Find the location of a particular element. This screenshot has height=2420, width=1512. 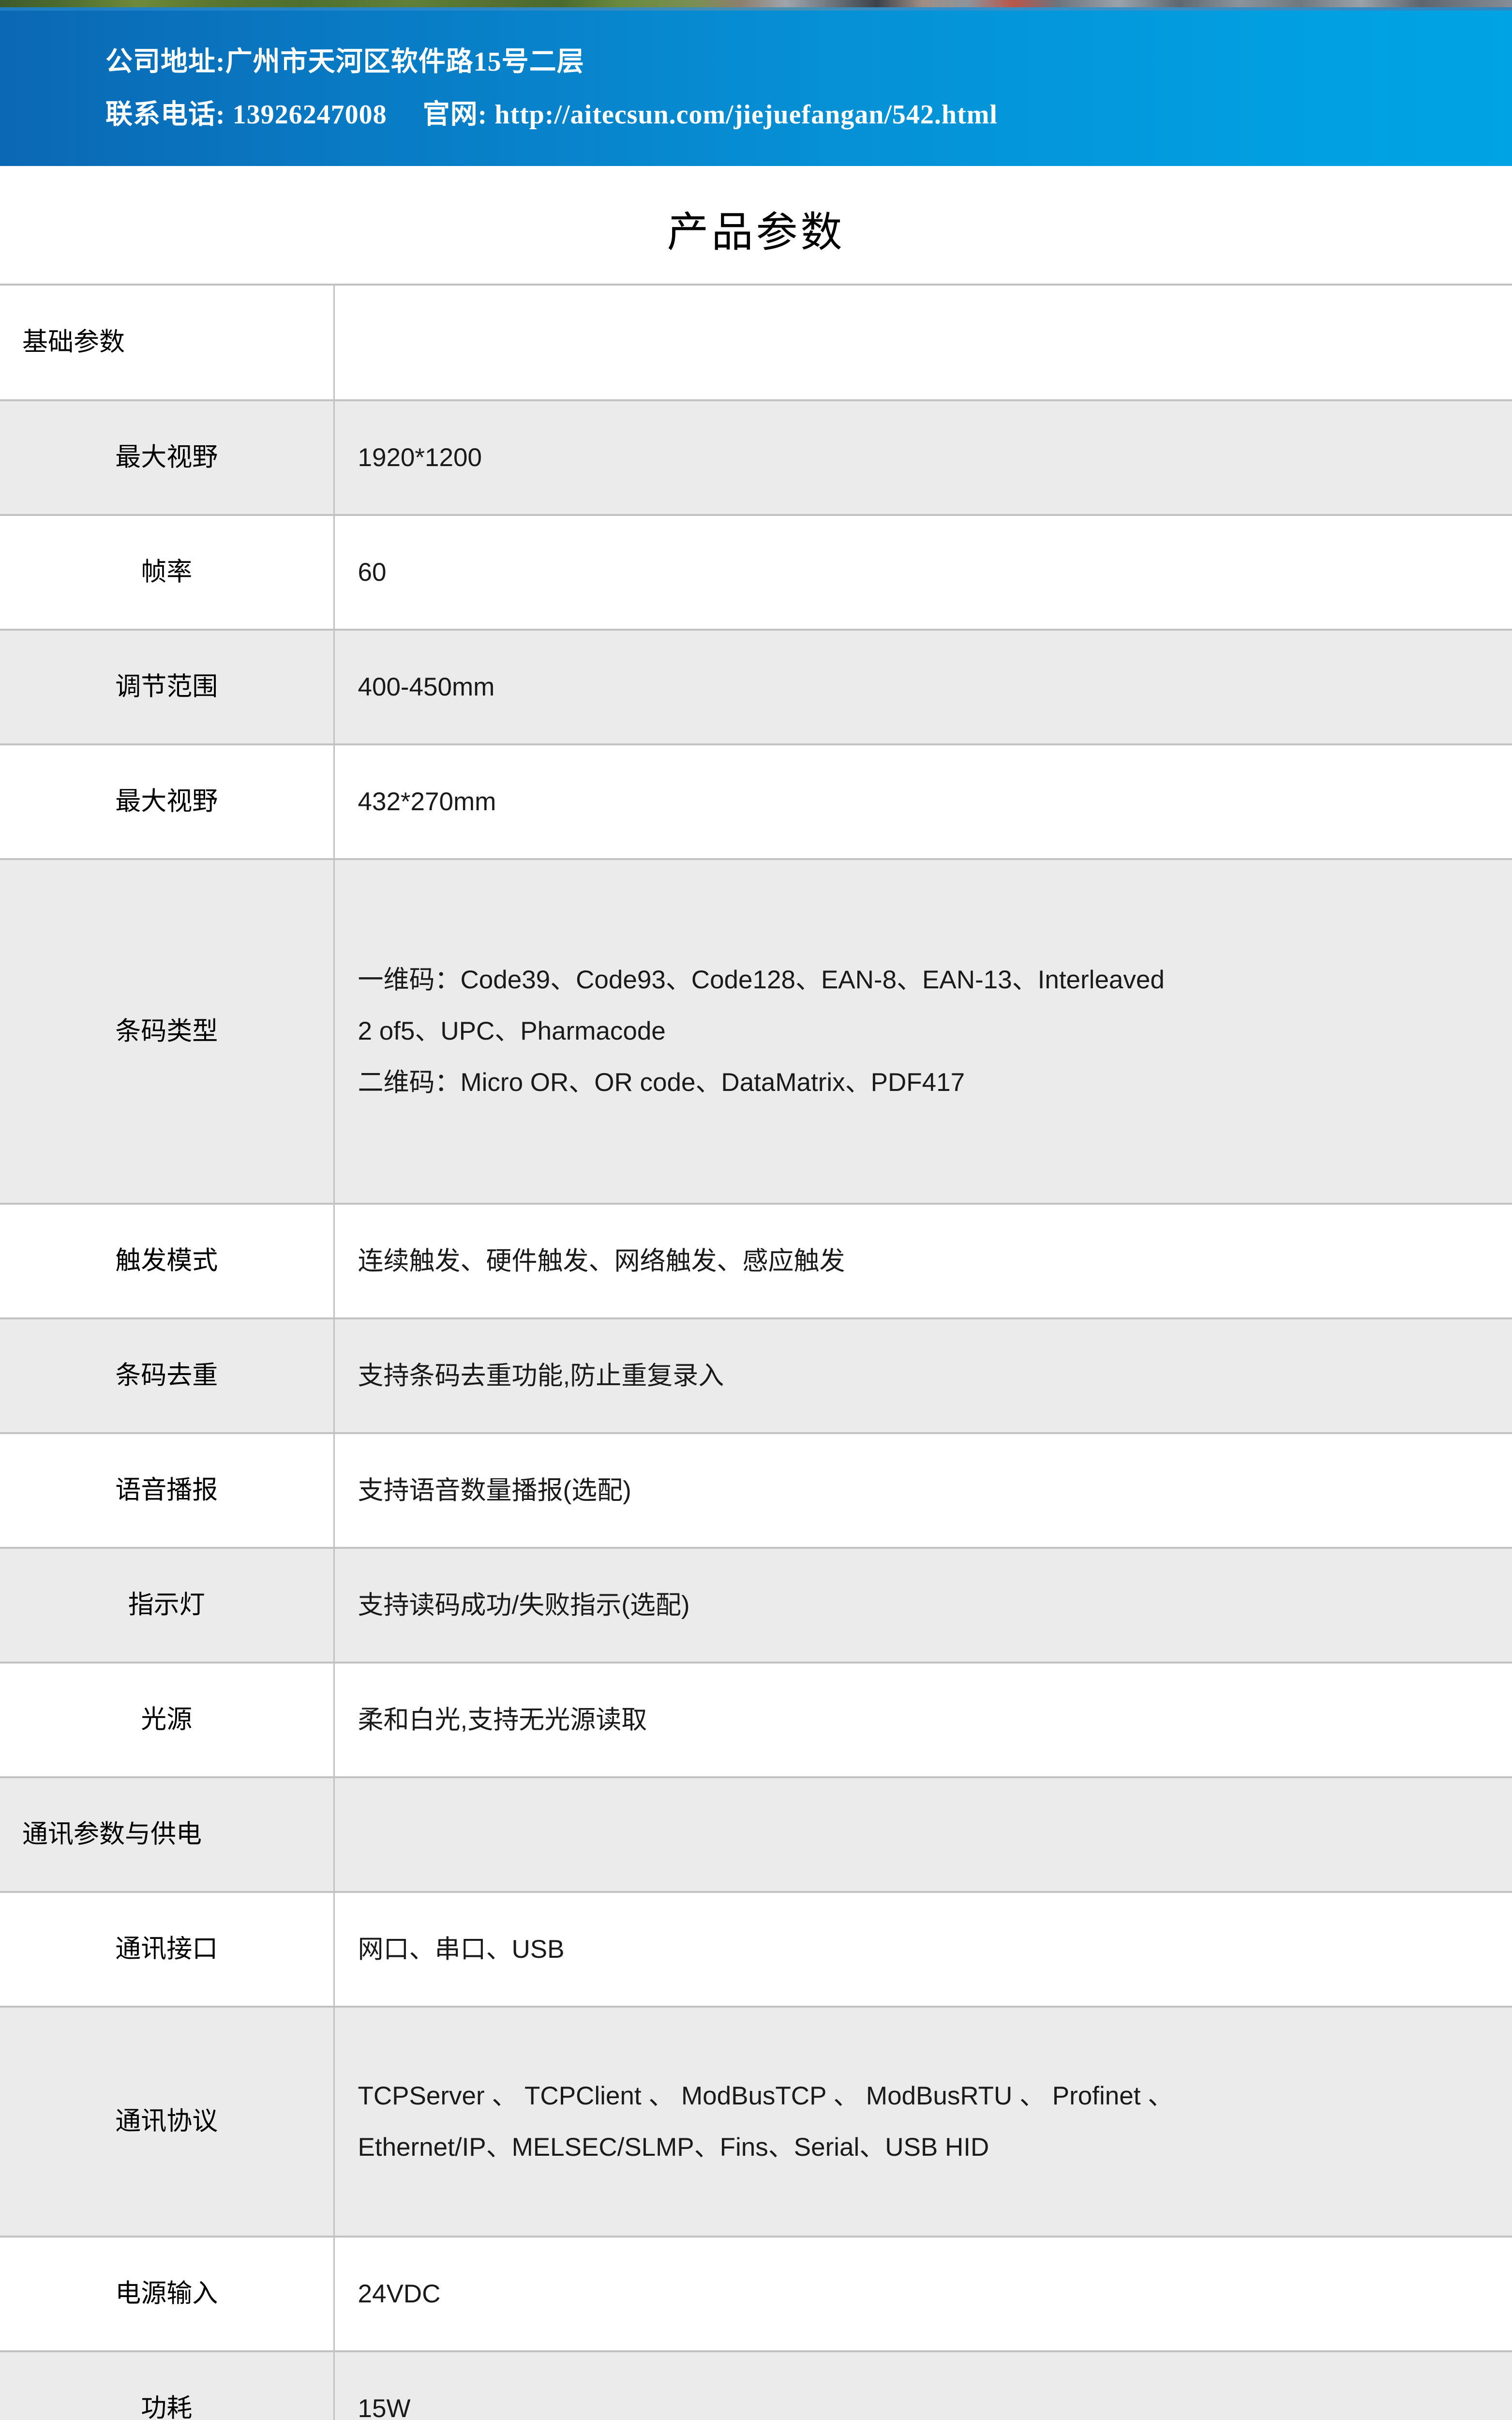

spec-value-line: 支持读码成功/失败指示(选配) is located at coordinates (524, 1604).